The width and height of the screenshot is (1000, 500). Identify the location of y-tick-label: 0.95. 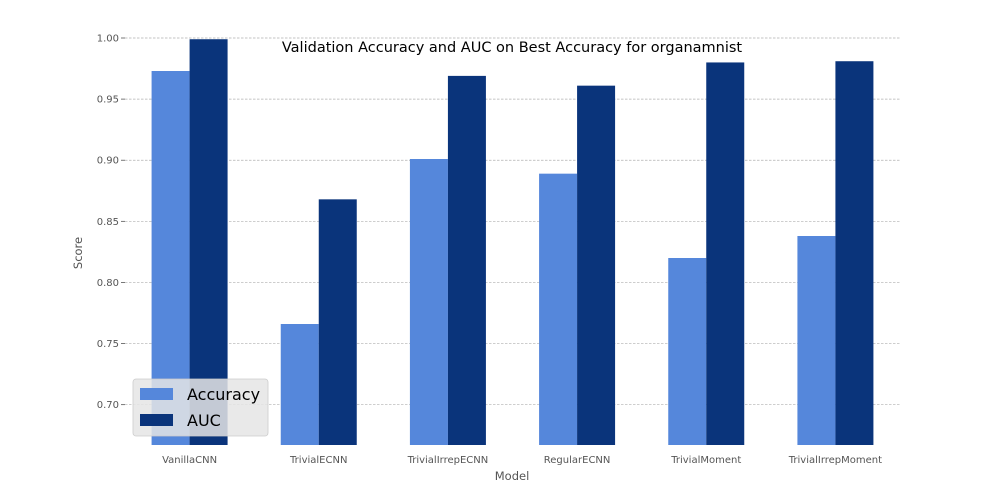
(108, 100).